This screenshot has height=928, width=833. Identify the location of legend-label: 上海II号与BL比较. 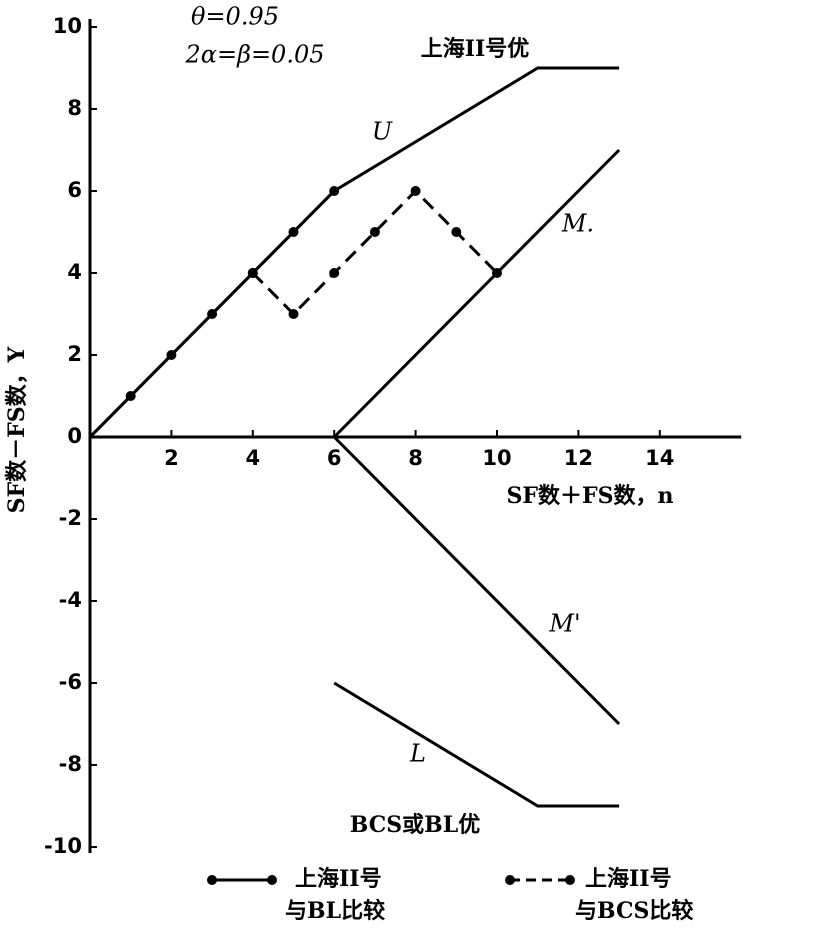
(335, 895).